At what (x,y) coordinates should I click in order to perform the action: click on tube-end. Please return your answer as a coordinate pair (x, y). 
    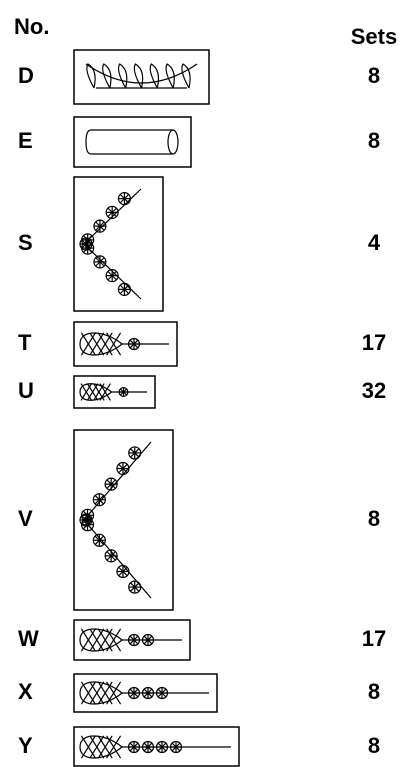
    Looking at the image, I should click on (173, 142).